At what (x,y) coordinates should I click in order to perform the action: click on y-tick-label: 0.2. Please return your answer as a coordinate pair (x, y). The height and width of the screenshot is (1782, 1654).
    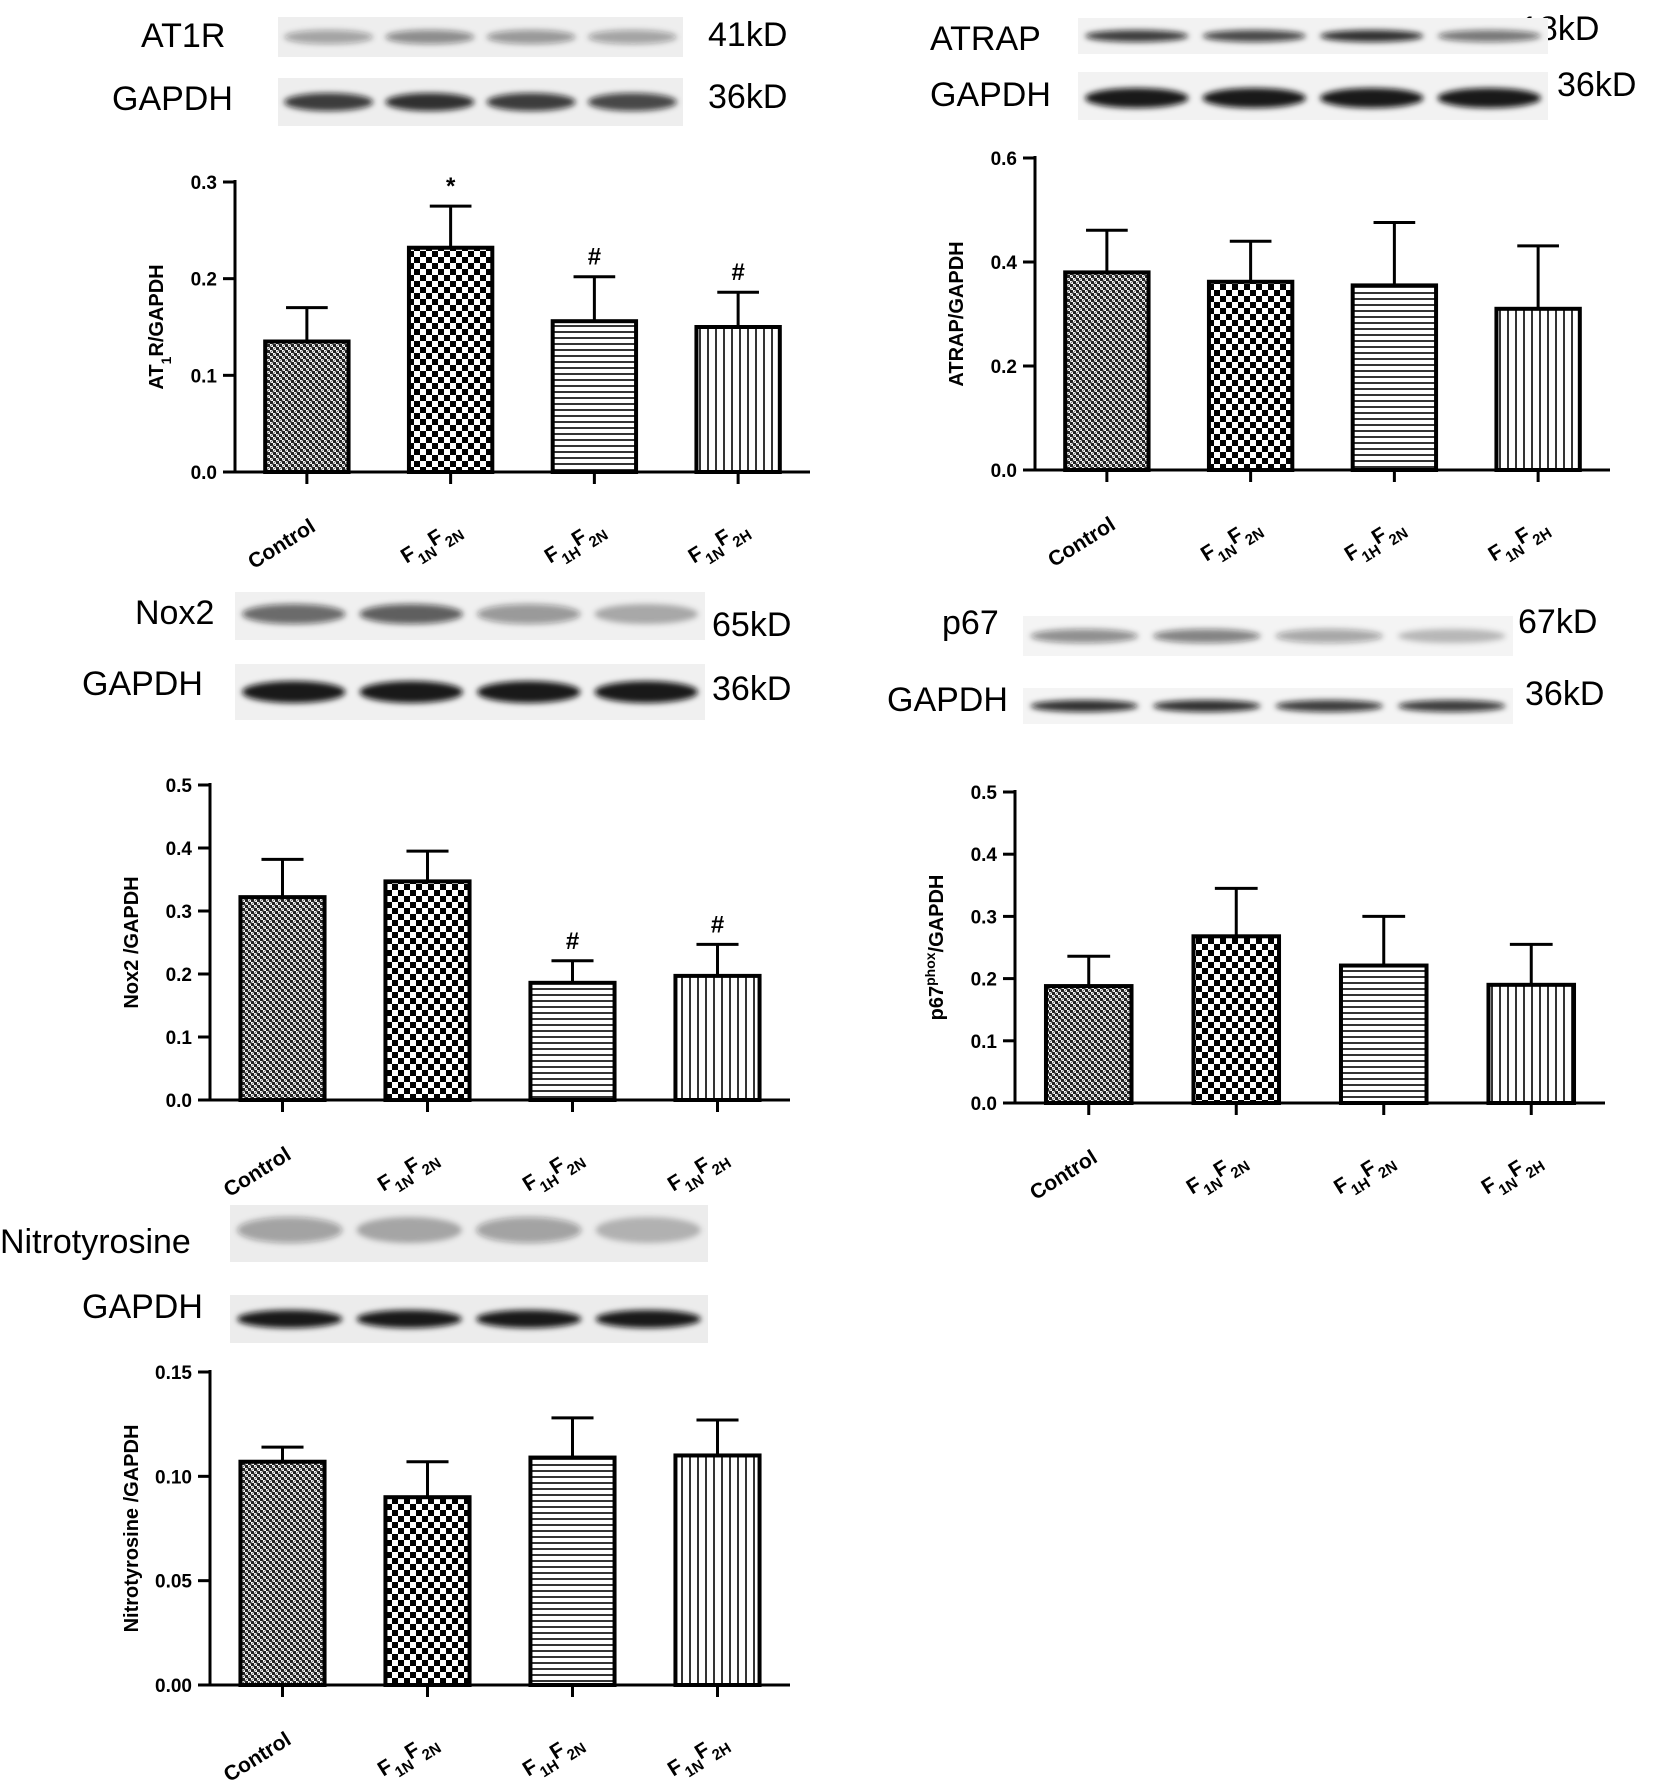
    Looking at the image, I should click on (1004, 367).